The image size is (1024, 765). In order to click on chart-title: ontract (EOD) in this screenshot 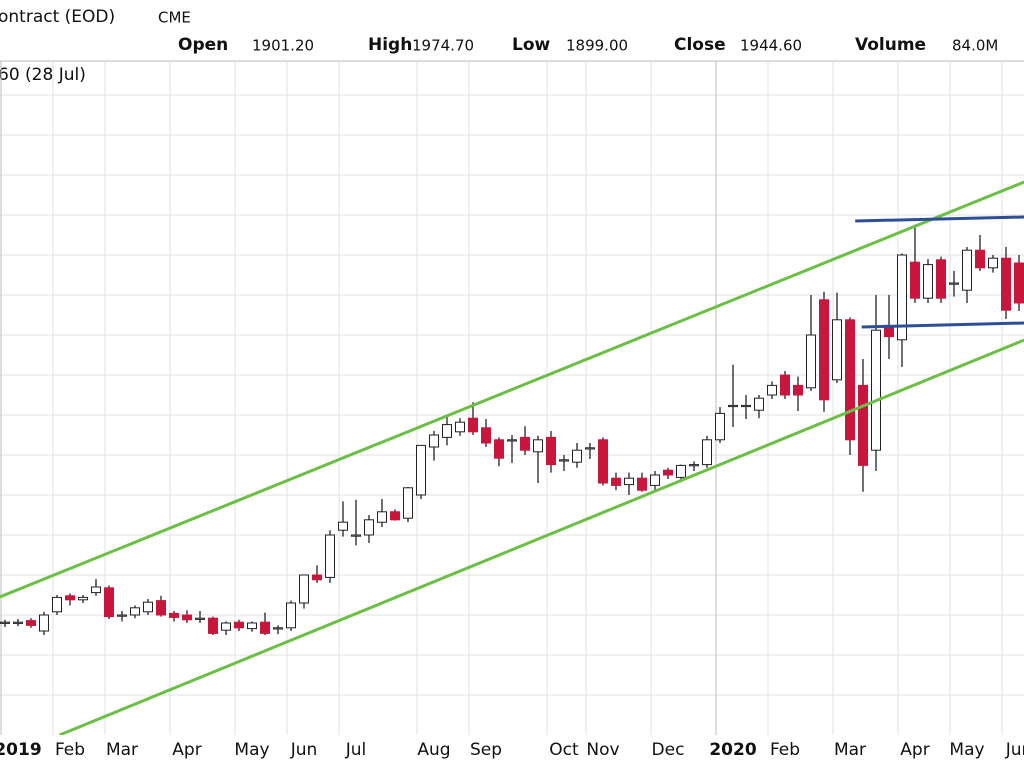, I will do `click(57, 17)`.